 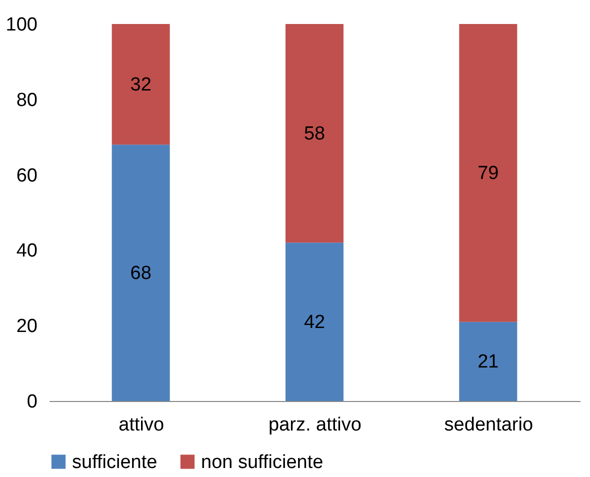 What do you see at coordinates (27, 251) in the screenshot?
I see `y-tick-label: 40` at bounding box center [27, 251].